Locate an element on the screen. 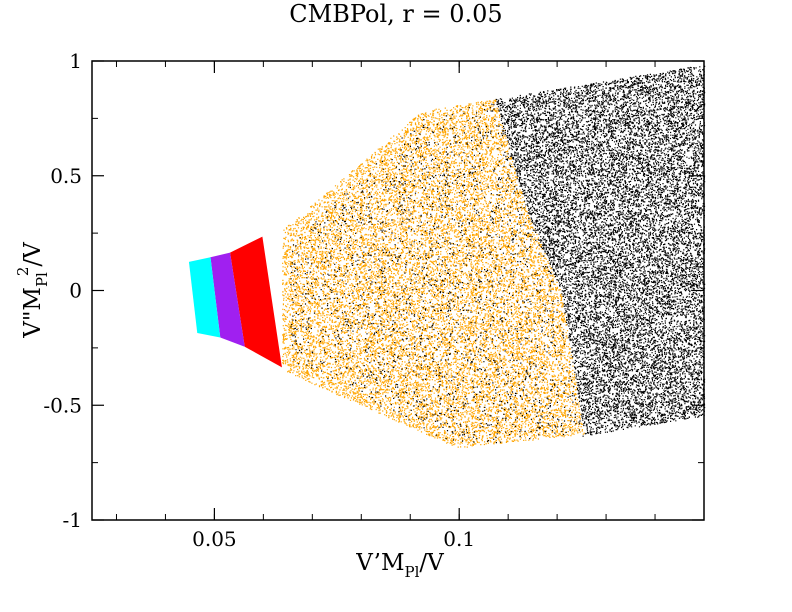 This screenshot has height=612, width=792. y-axis-label: V"MPl2/V is located at coordinates (32, 290).